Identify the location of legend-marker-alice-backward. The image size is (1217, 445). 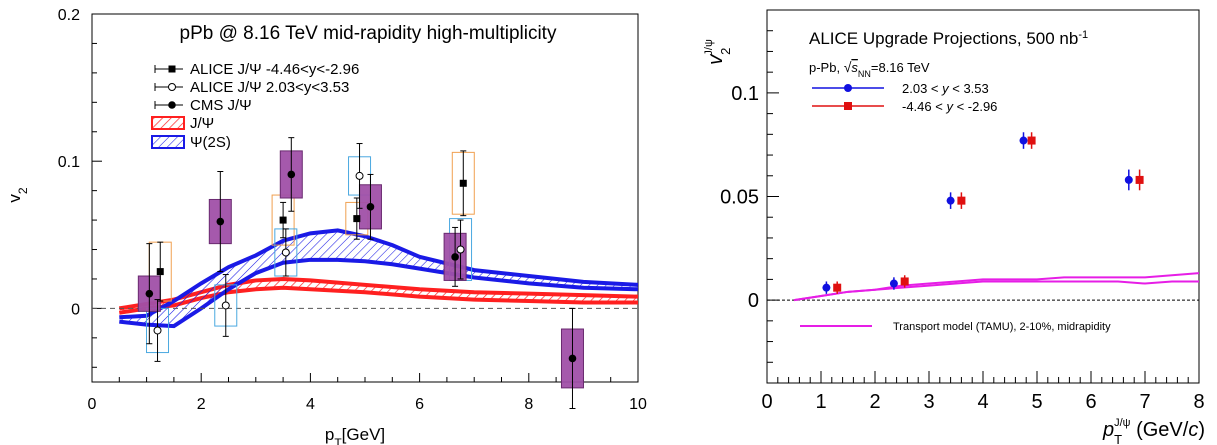
(172, 69).